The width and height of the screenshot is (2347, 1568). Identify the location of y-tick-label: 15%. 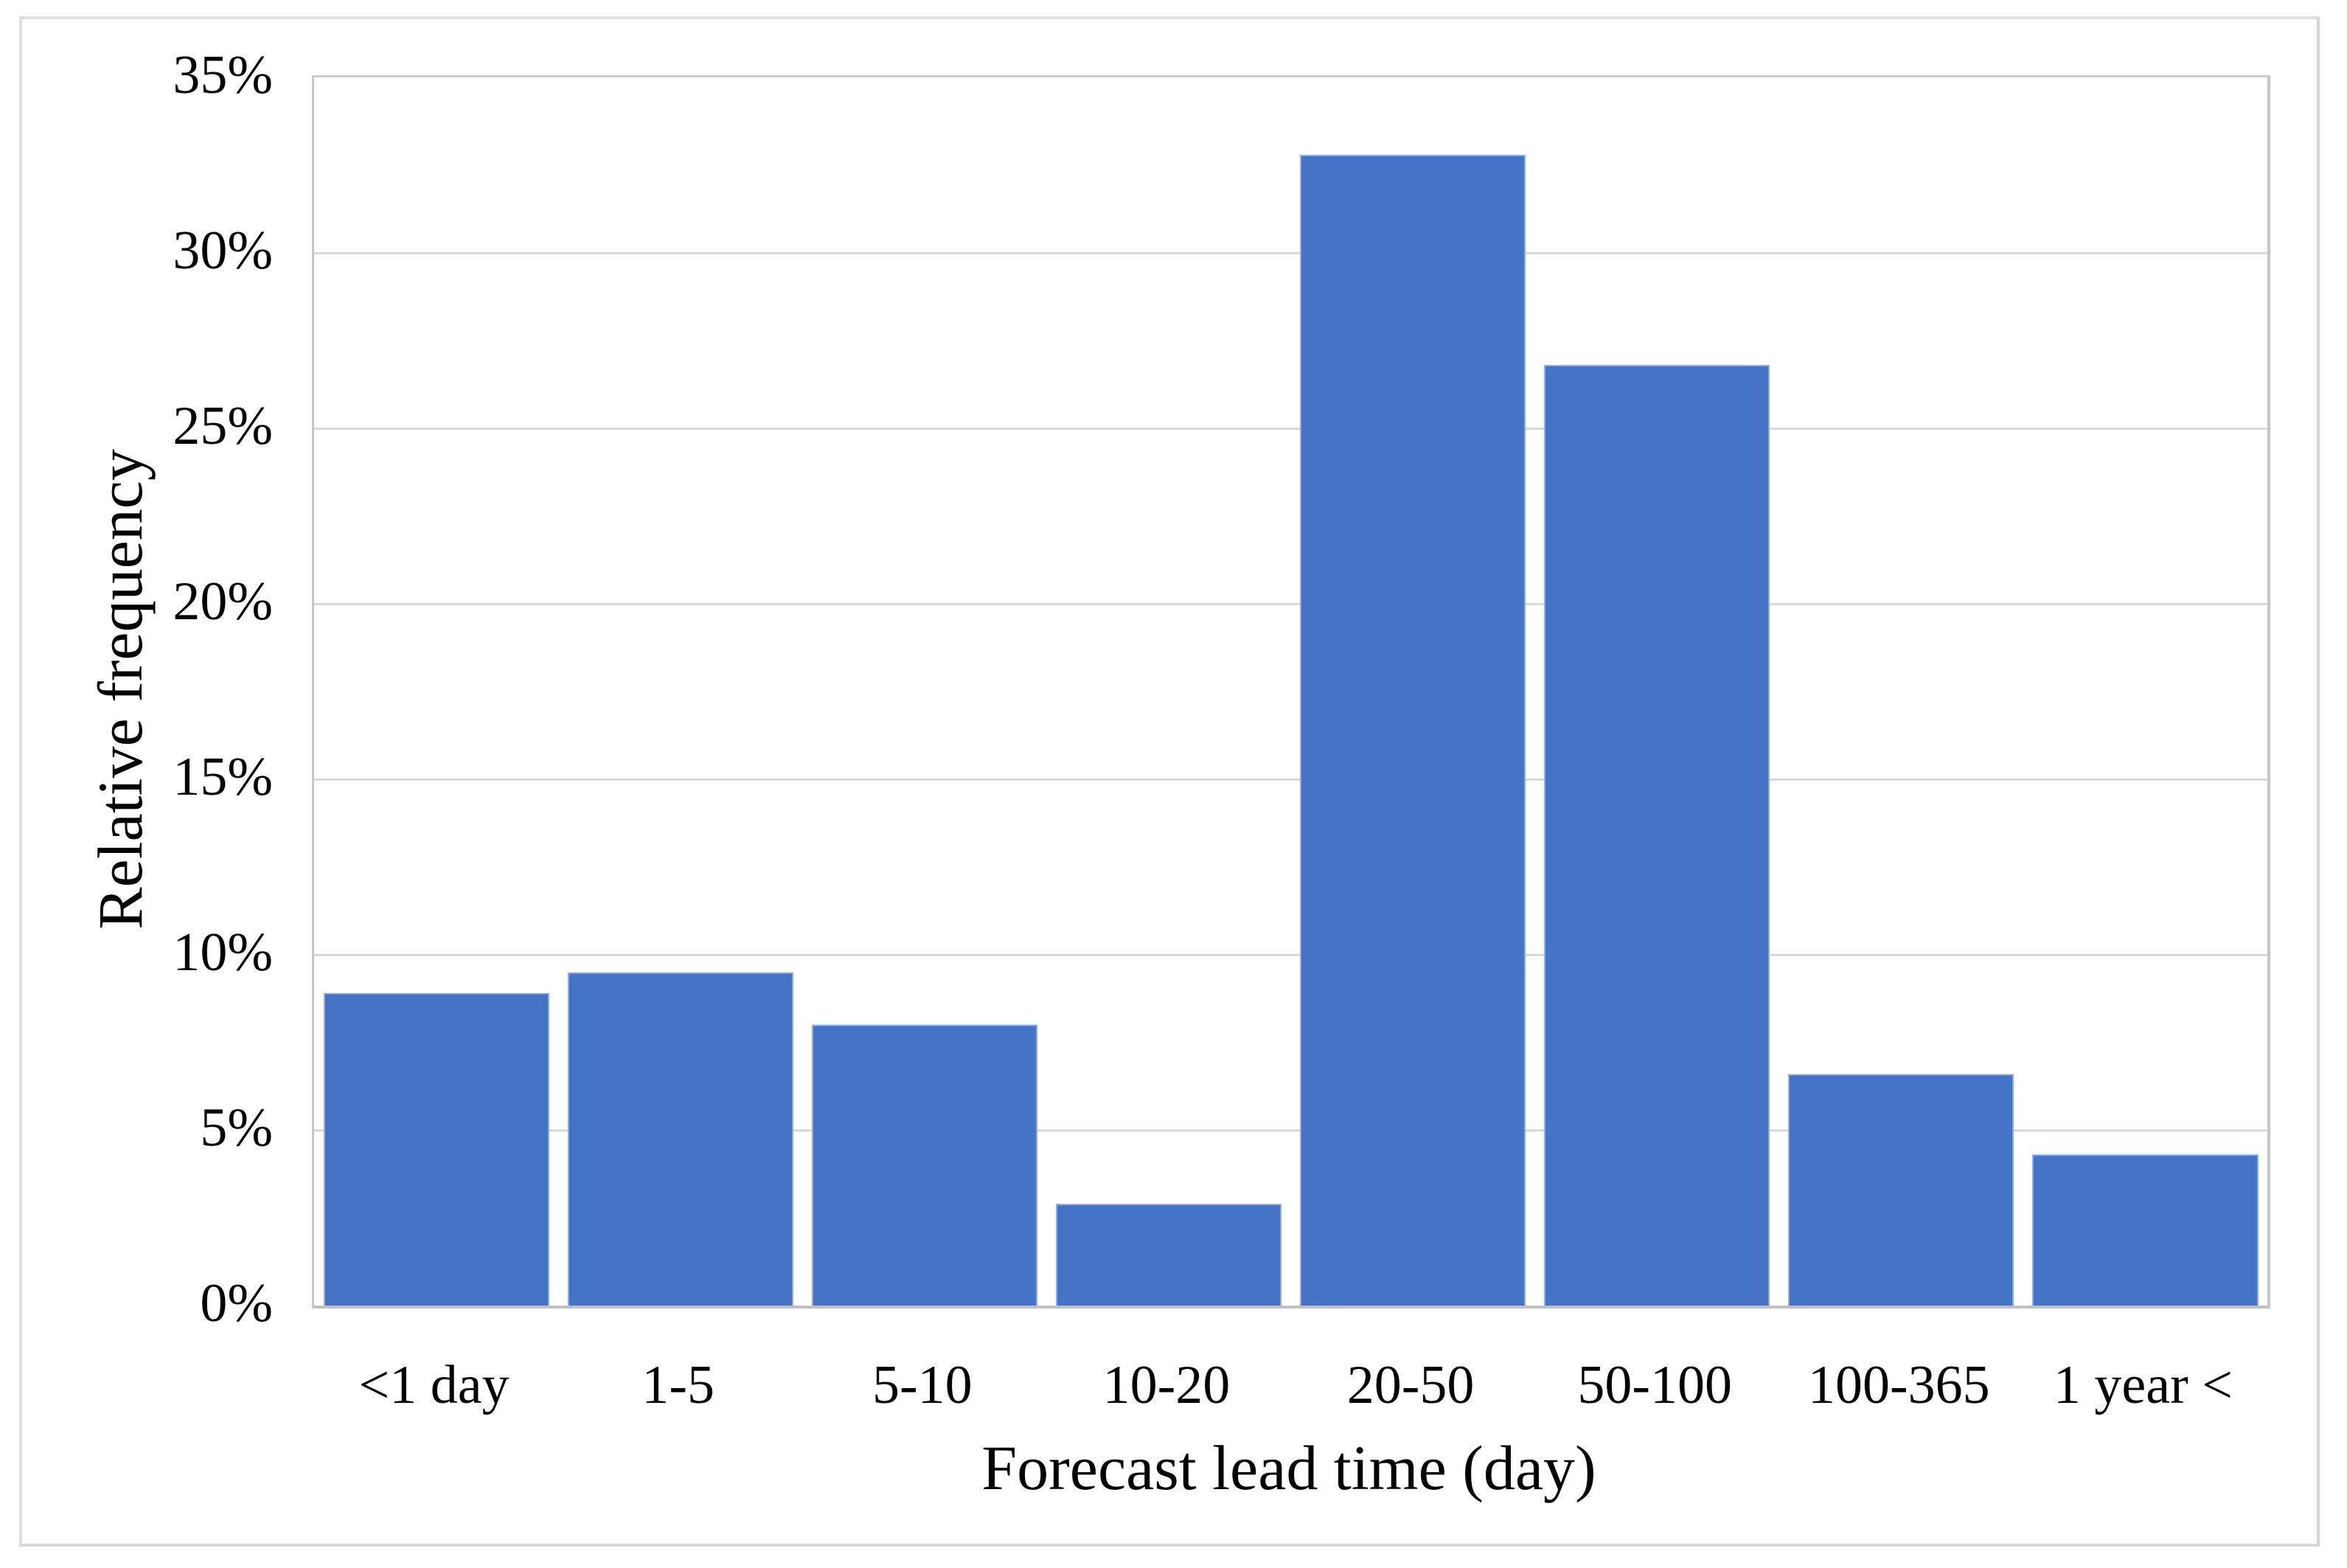
(223, 777).